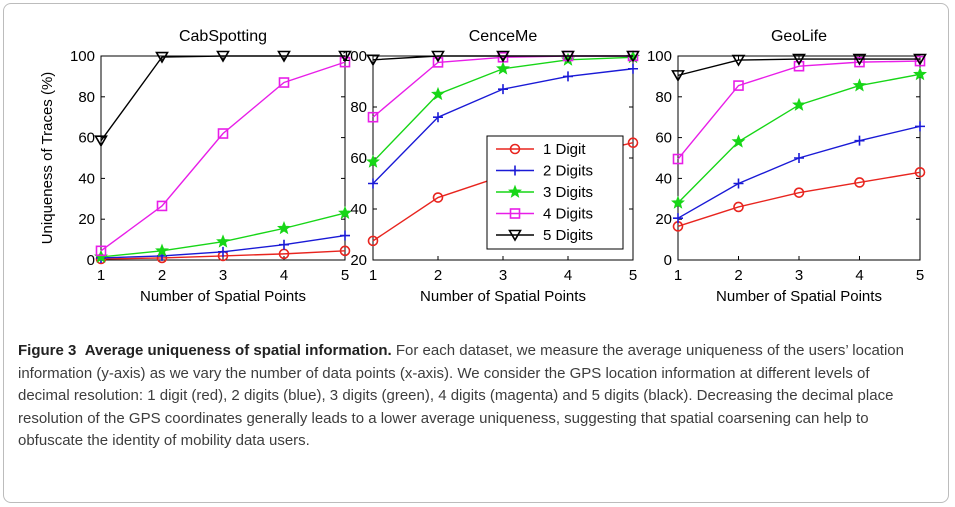  Describe the element at coordinates (564, 149) in the screenshot. I see `legend-label: 1 Digit` at that location.